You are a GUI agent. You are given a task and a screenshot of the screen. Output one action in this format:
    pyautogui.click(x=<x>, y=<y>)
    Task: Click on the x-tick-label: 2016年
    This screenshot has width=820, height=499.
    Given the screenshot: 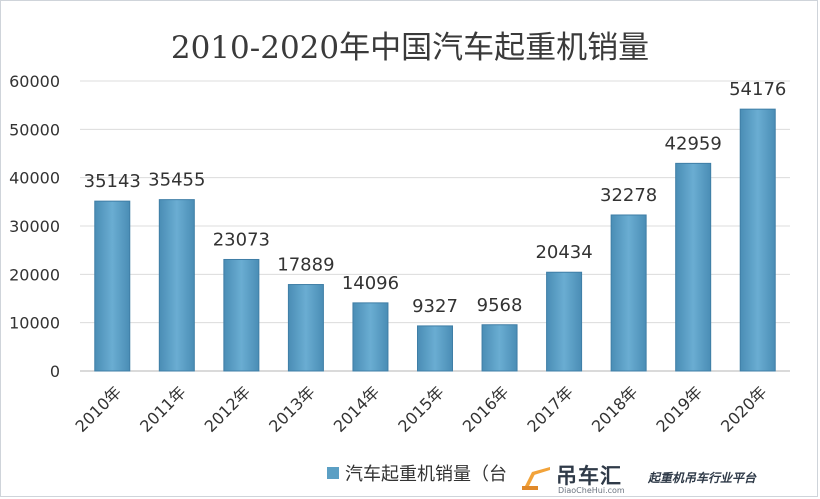 What is the action you would take?
    pyautogui.click(x=486, y=409)
    